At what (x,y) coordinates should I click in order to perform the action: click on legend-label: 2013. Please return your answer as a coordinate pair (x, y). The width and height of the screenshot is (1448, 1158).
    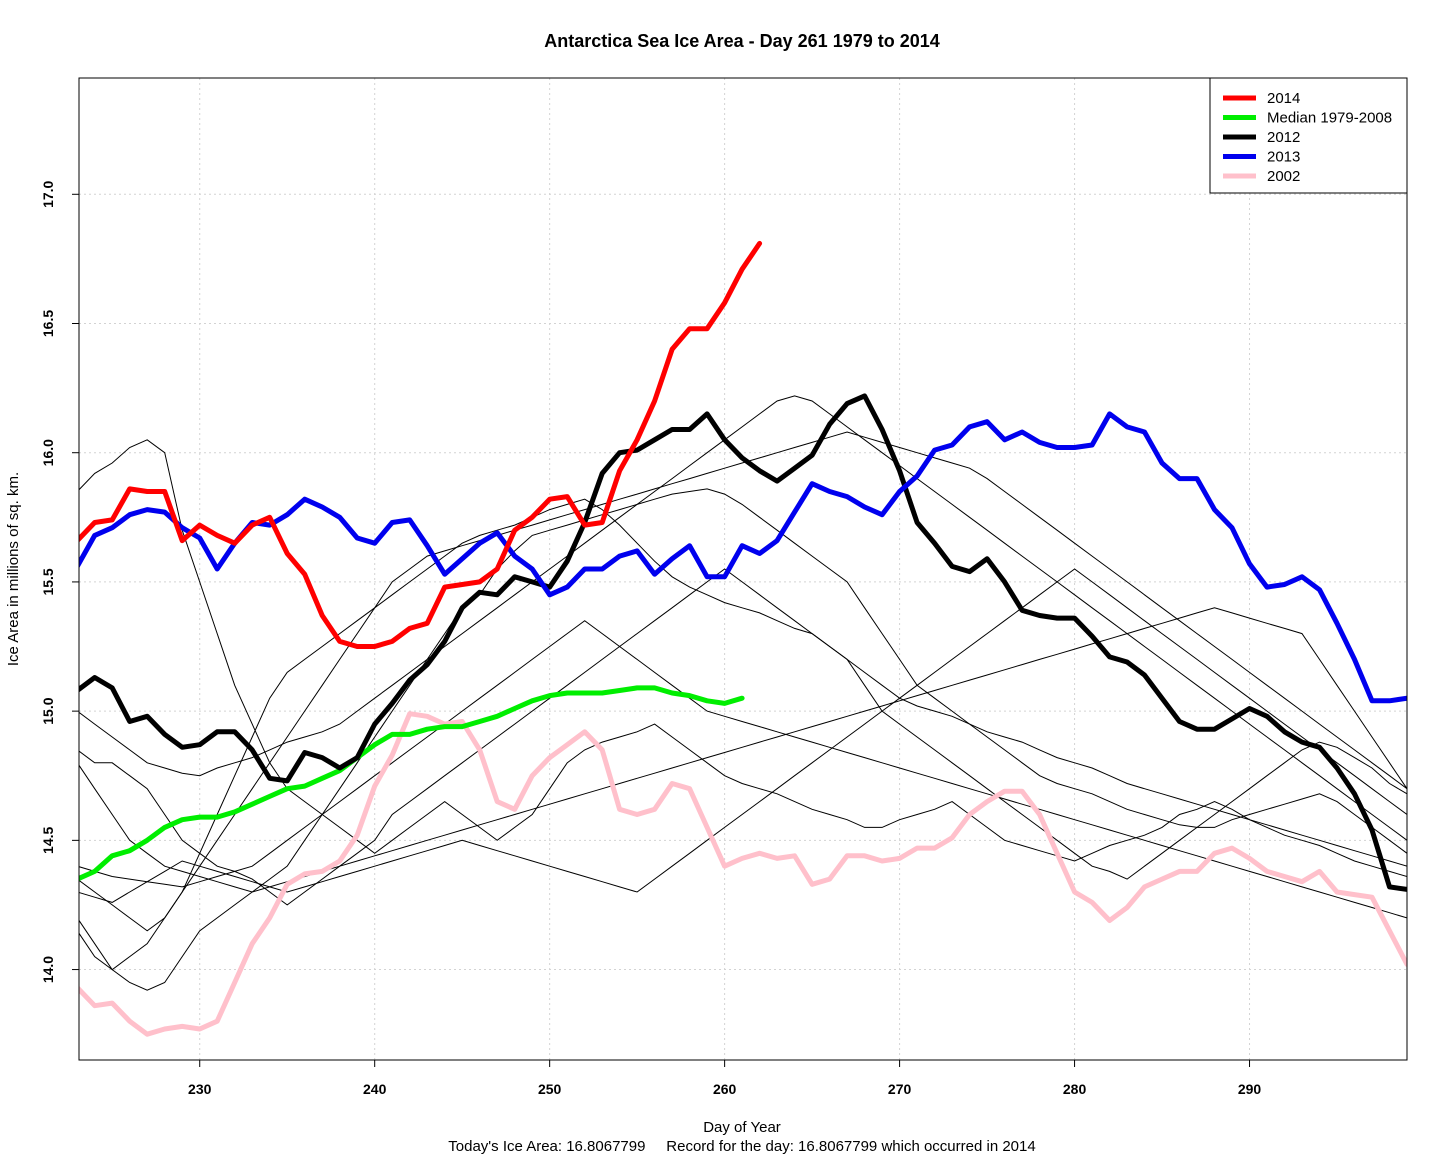
    Looking at the image, I should click on (1283, 157).